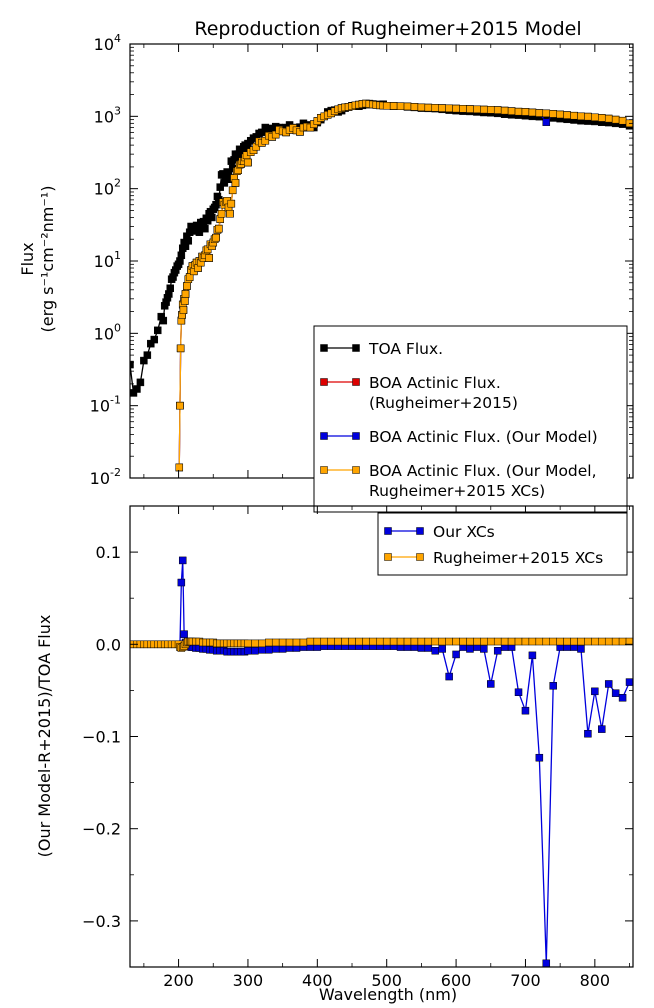 This screenshot has width=654, height=1008. What do you see at coordinates (101, 921) in the screenshot?
I see `y-tick-label: −0.3` at bounding box center [101, 921].